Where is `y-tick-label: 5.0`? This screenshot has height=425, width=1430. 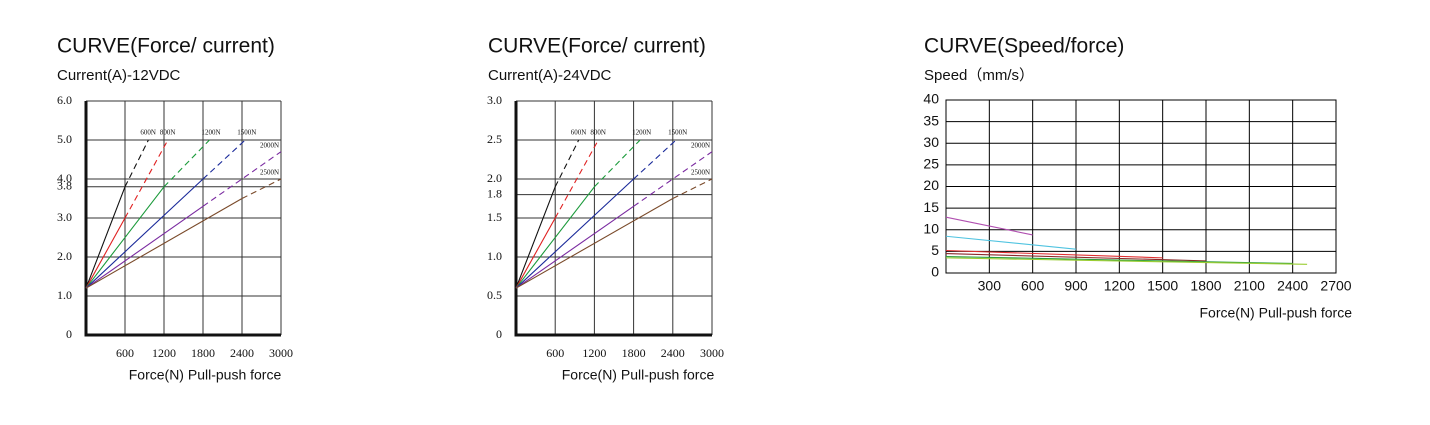
y-tick-label: 5.0 is located at coordinates (64, 139).